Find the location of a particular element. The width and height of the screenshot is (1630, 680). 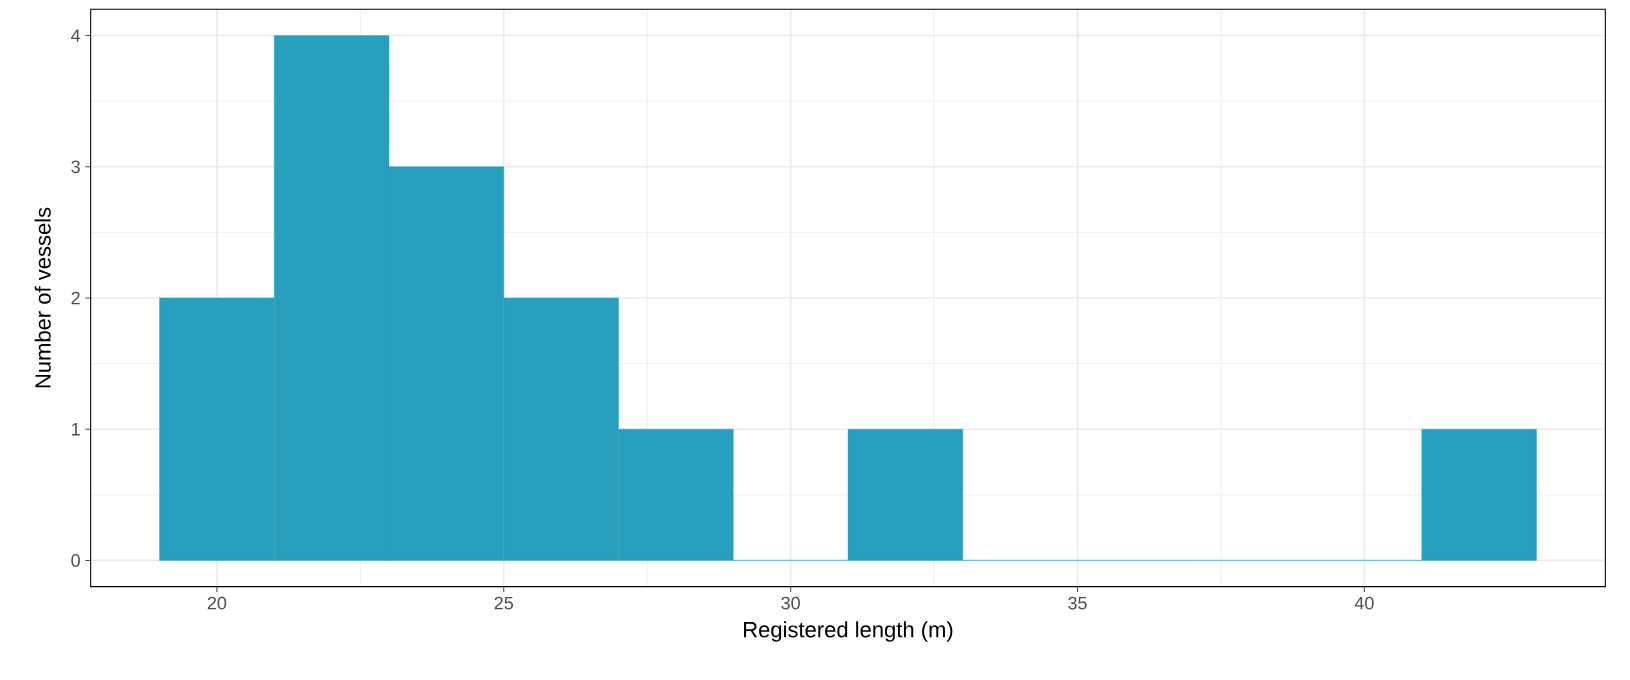

x-tick-label: 25 is located at coordinates (504, 603).